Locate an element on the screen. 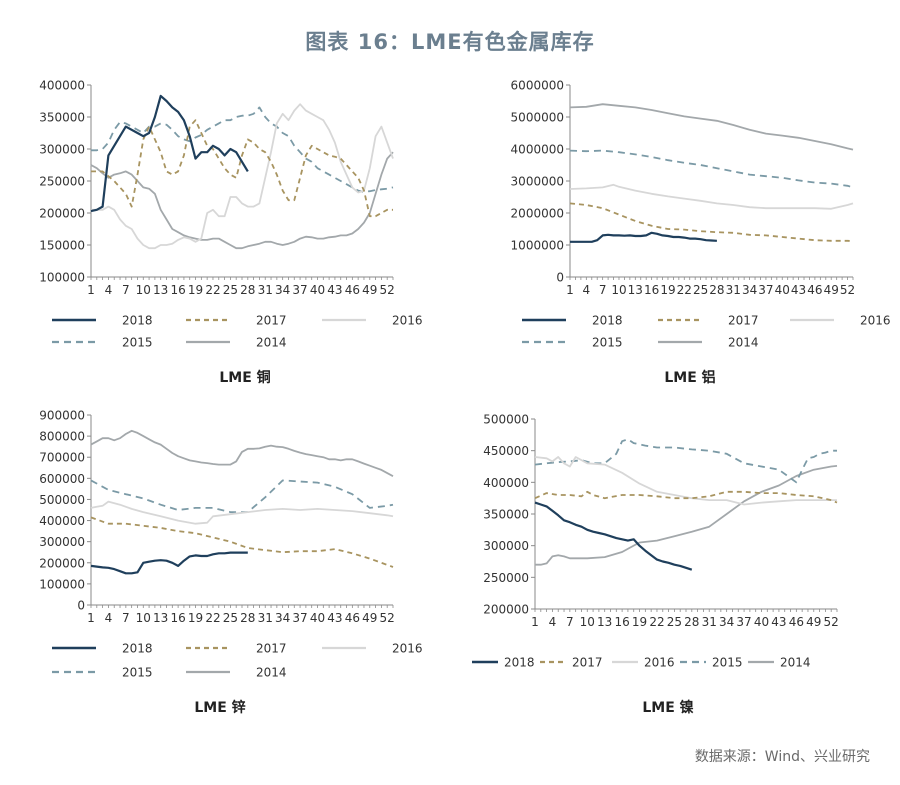 This screenshot has width=900, height=785. y-tick-label: 6000000 is located at coordinates (537, 86).